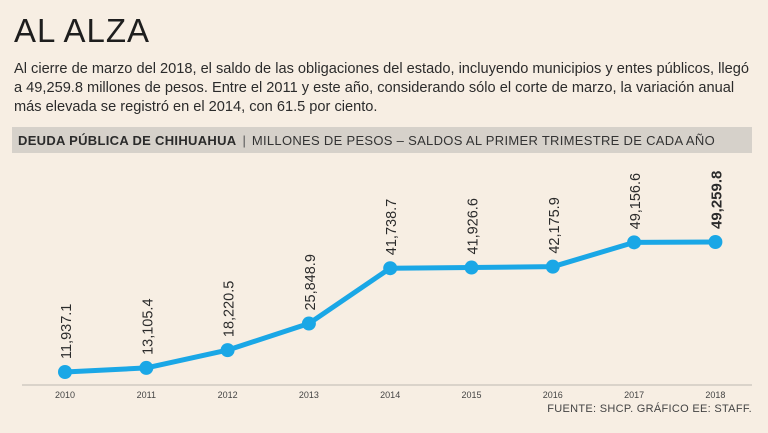  Describe the element at coordinates (715, 395) in the screenshot. I see `x-tick-label: 2018` at that location.